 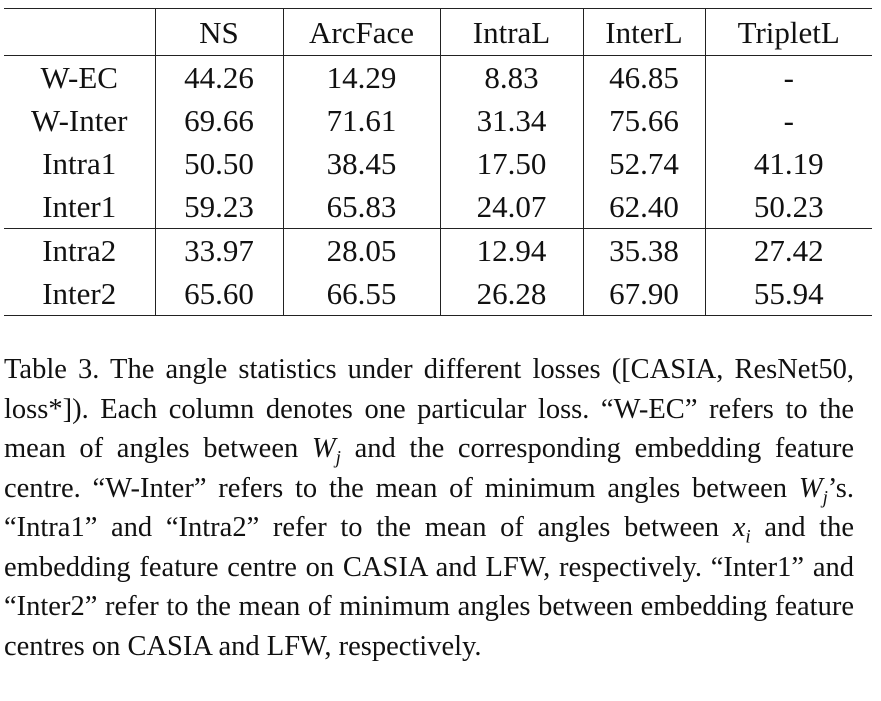 I want to click on cell: 52.74, so click(x=643, y=163).